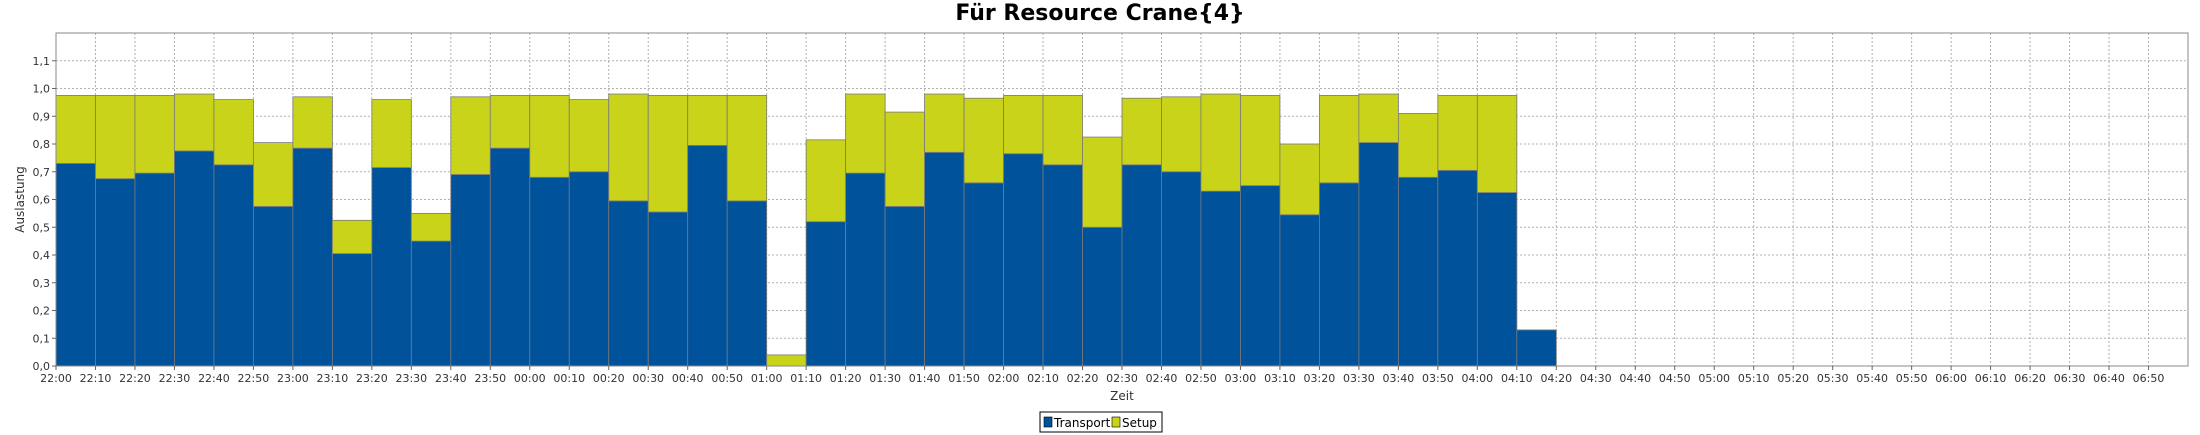 The width and height of the screenshot is (2200, 435). What do you see at coordinates (1082, 423) in the screenshot?
I see `legend-label-transport: Transport` at bounding box center [1082, 423].